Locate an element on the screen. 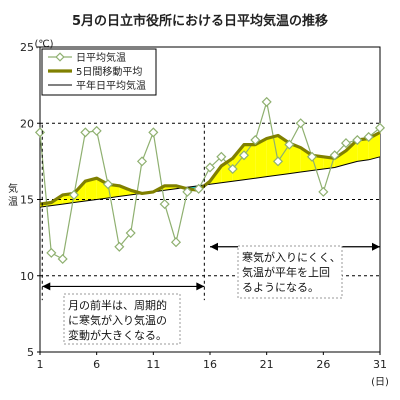 This screenshot has width=400, height=400. legend-label: 日平均気温 is located at coordinates (101, 57).